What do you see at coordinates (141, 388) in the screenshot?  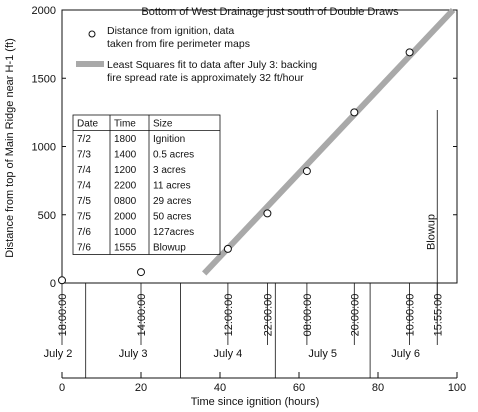 I see `x-tick-label: 20` at bounding box center [141, 388].